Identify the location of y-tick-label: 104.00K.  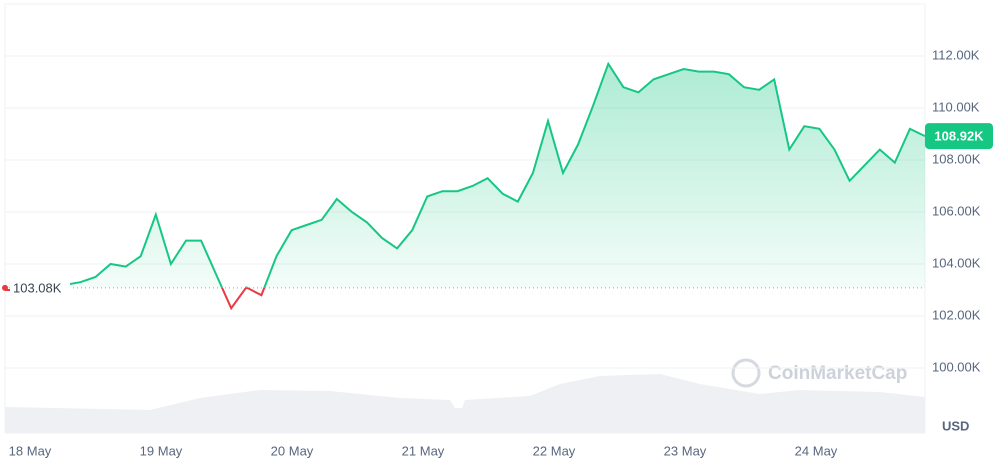
(956, 262).